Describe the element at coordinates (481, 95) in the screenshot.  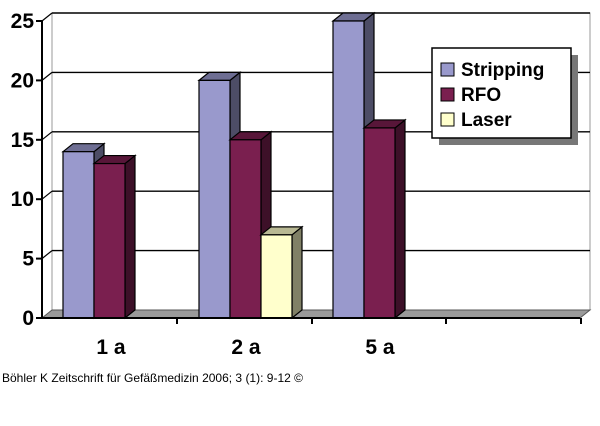
I see `legend-label-rfo: RFO` at that location.